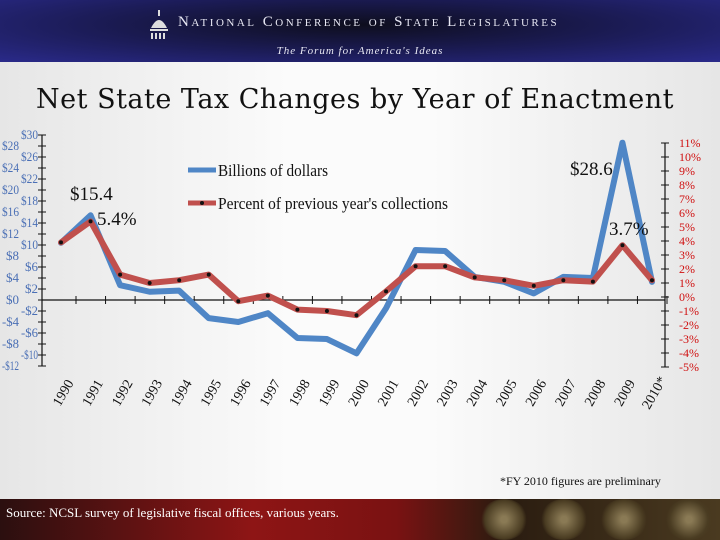  I want to click on left-axis-tick-label: -$12, so click(10, 365).